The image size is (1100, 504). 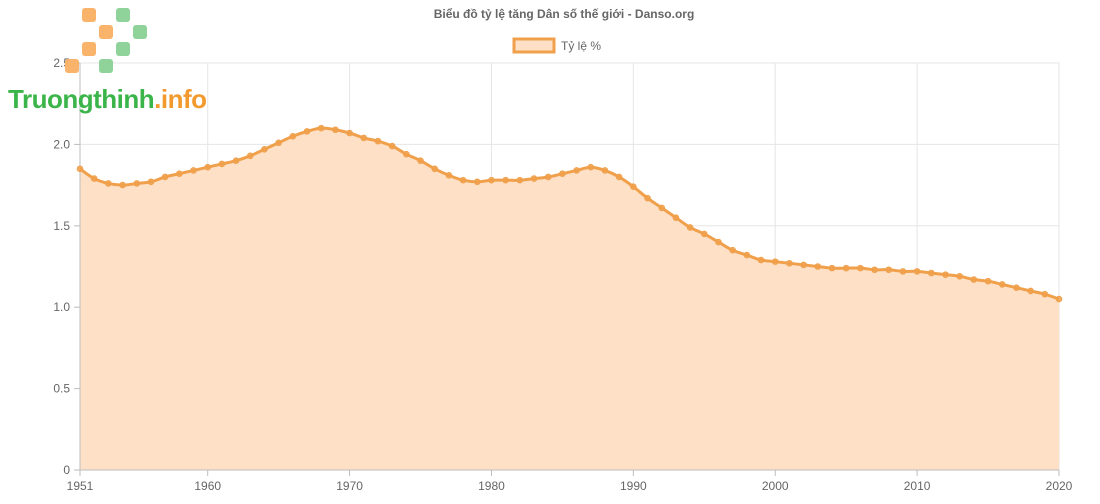 I want to click on legend-swatch, so click(x=534, y=45).